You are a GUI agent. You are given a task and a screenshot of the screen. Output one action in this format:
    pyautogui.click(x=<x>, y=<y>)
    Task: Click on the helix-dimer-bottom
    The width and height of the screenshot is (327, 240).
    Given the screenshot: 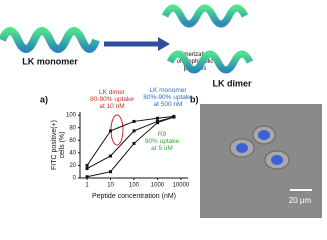 What is the action you would take?
    pyautogui.click(x=210, y=62)
    